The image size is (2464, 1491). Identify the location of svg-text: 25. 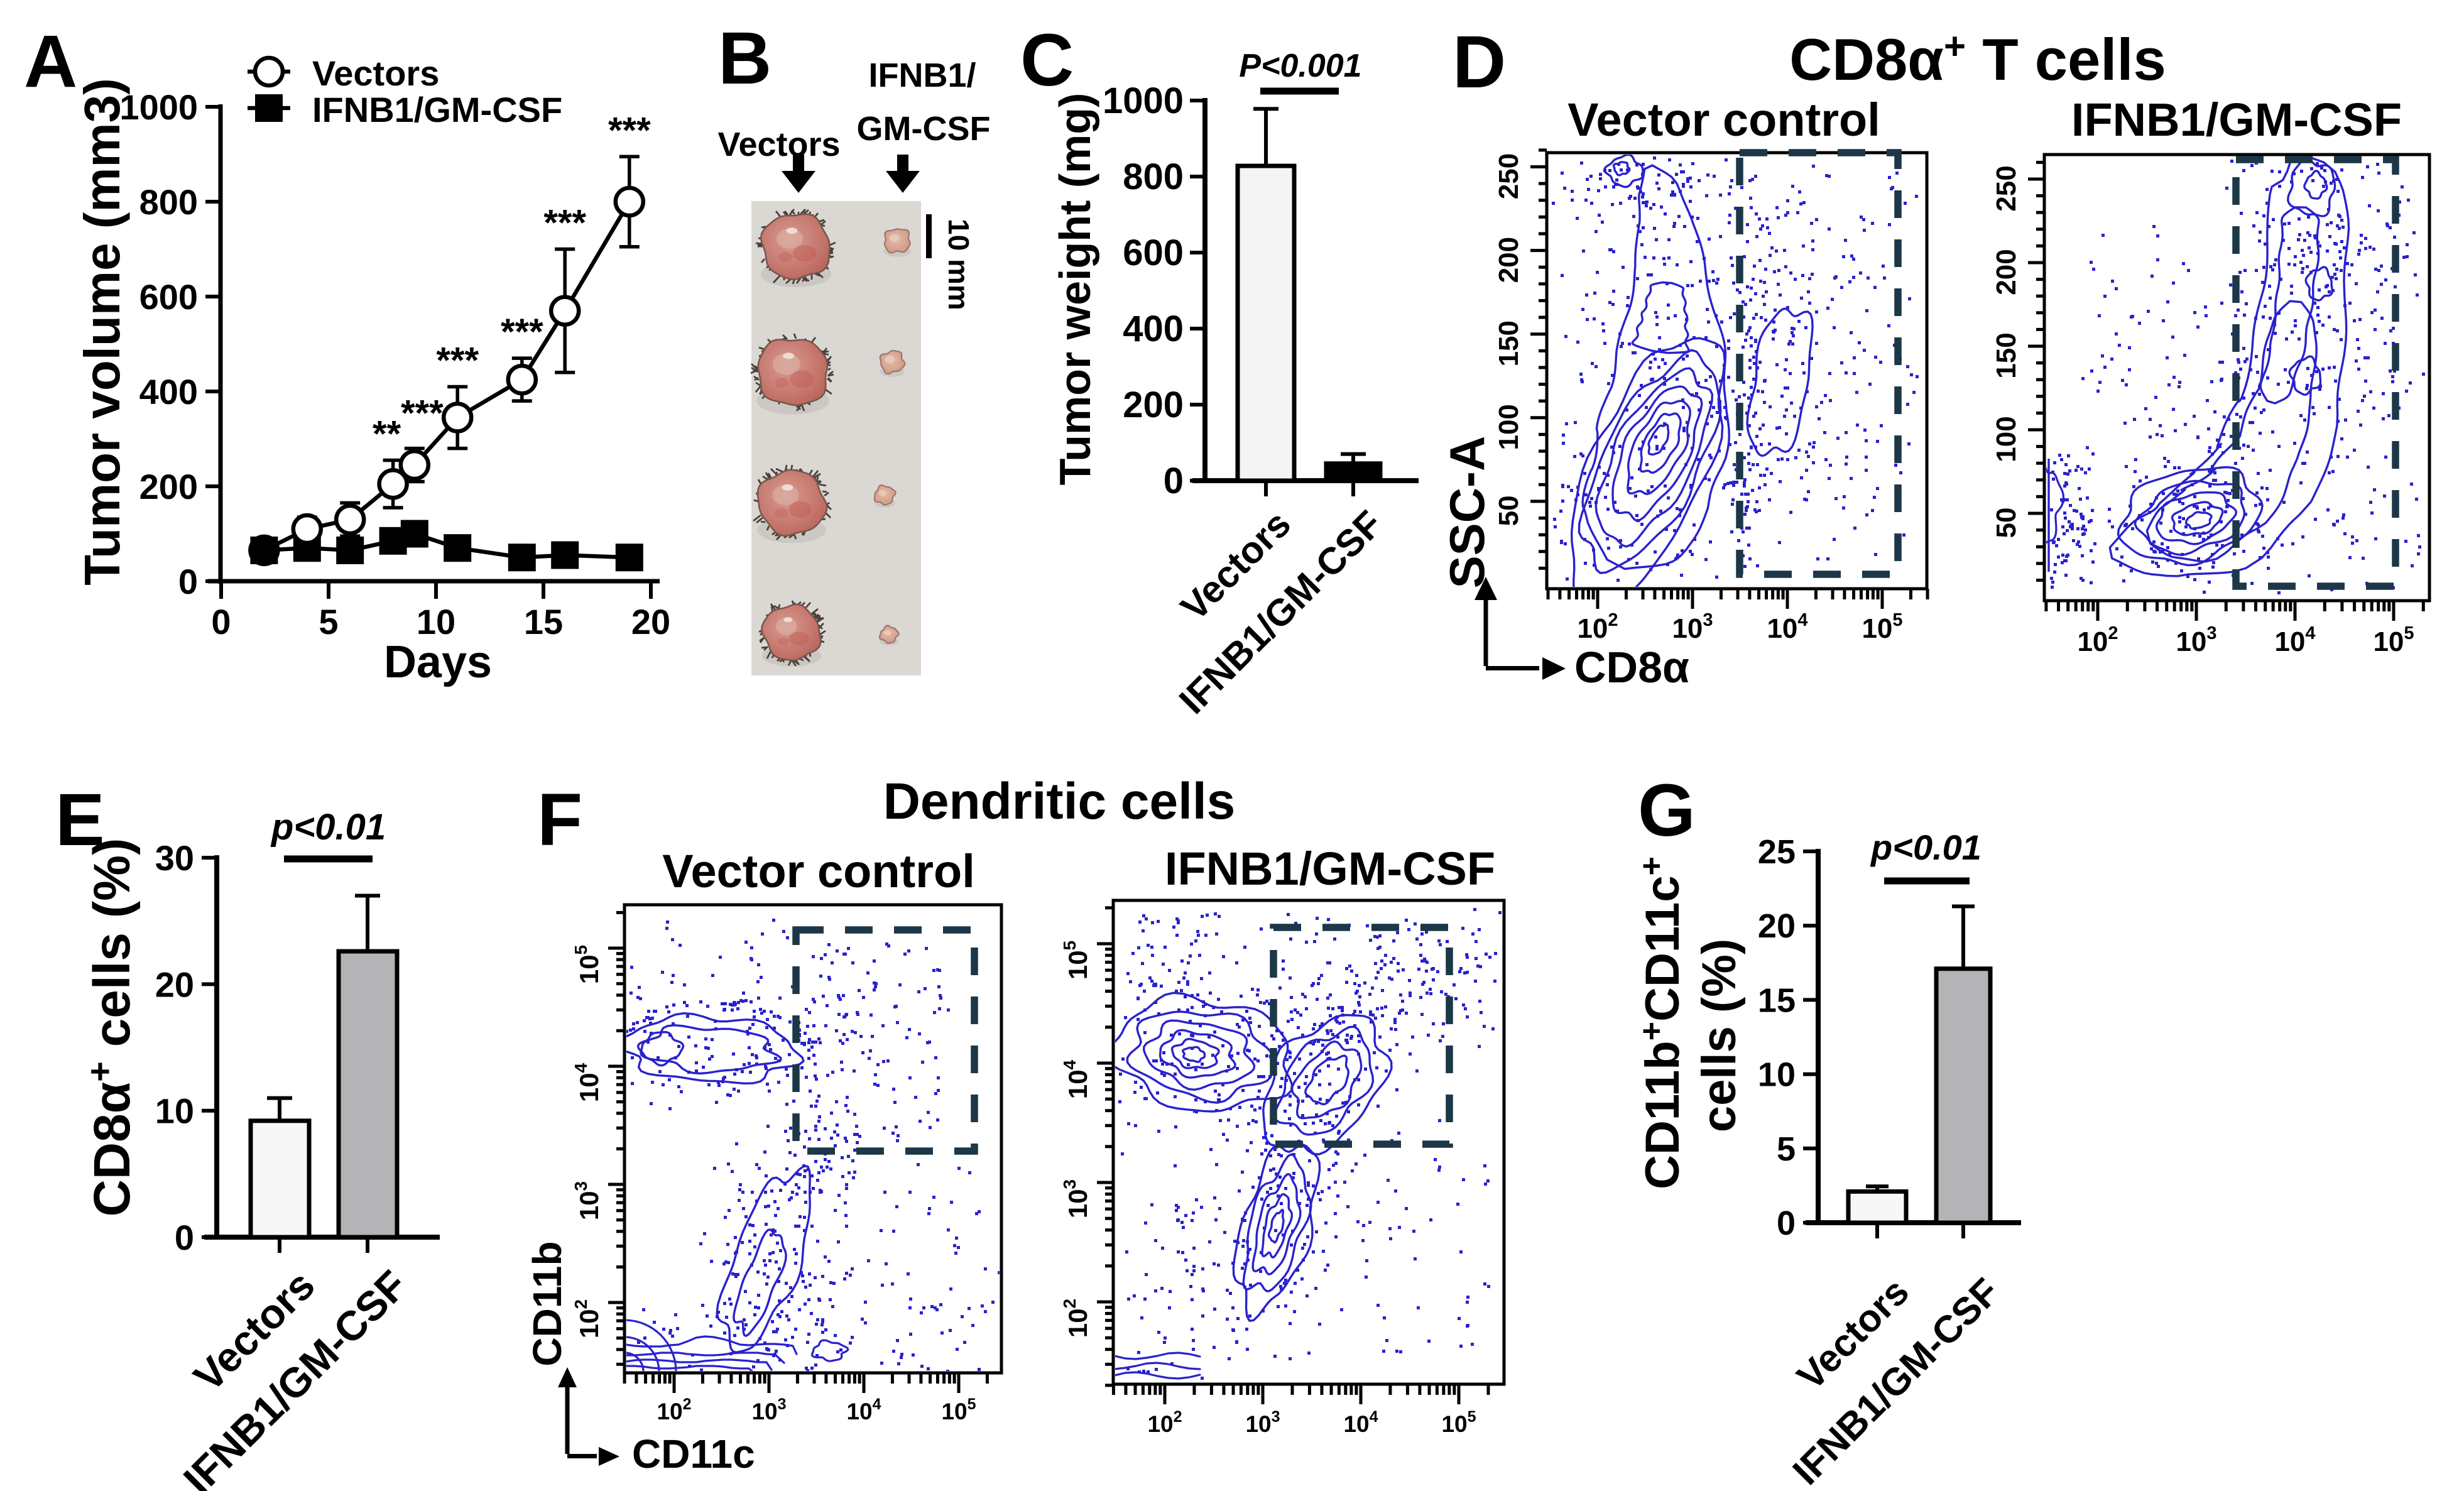
(1777, 852).